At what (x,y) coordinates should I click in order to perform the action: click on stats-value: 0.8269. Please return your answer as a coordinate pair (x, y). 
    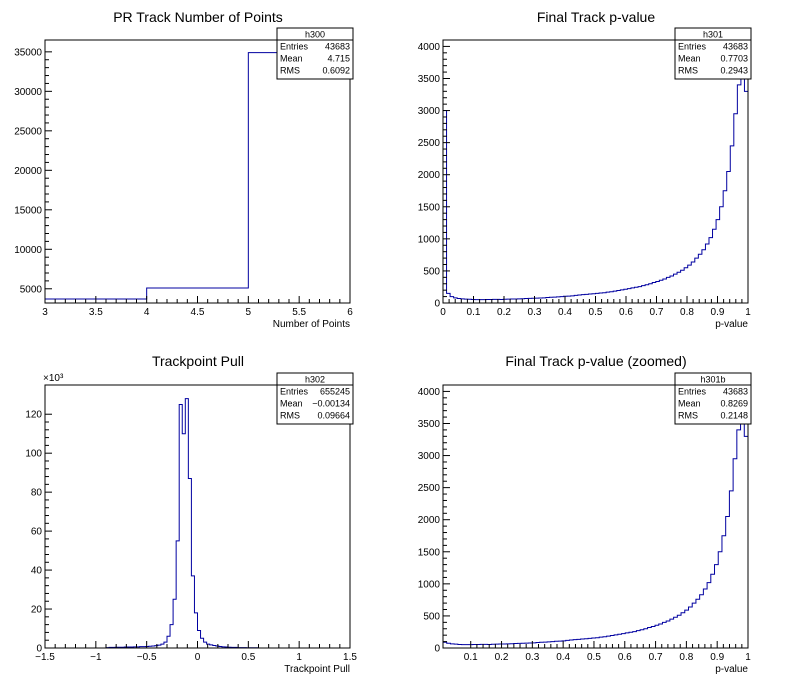
    Looking at the image, I should click on (734, 404).